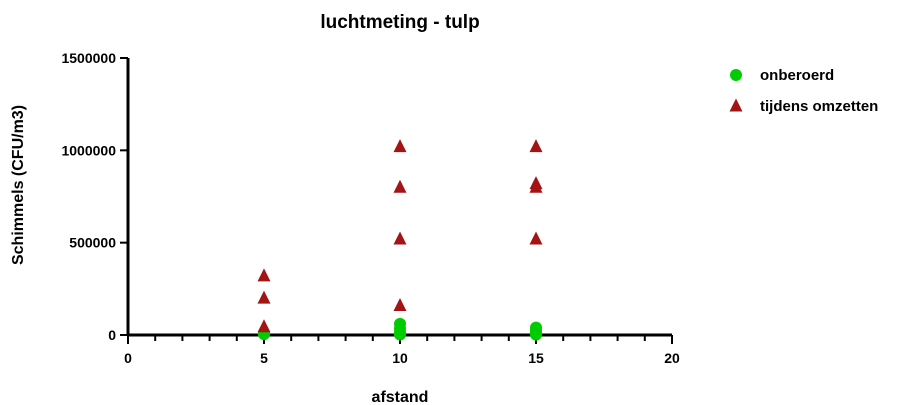 The height and width of the screenshot is (405, 900). I want to click on legend-item: tijdens omzetten, so click(803, 106).